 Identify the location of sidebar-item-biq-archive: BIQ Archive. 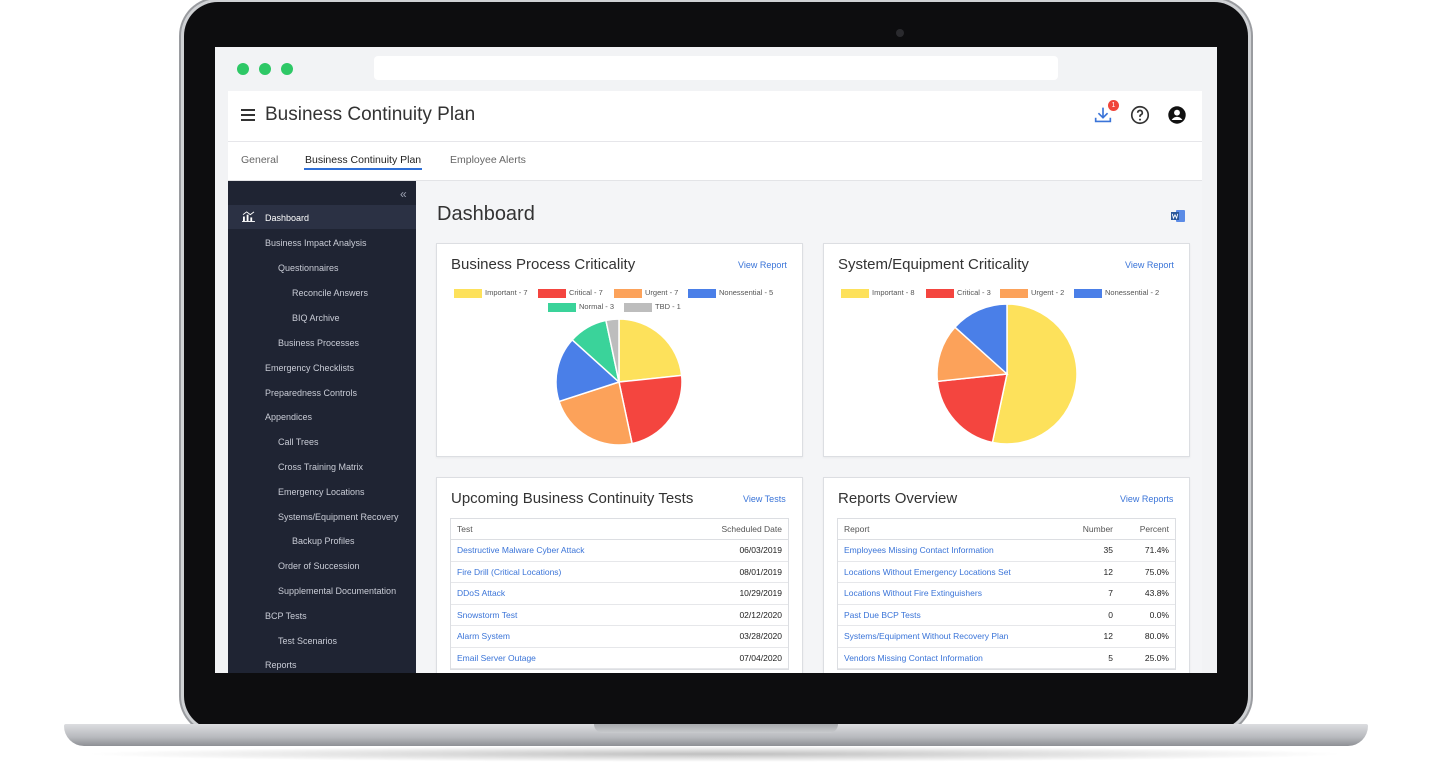
(316, 318).